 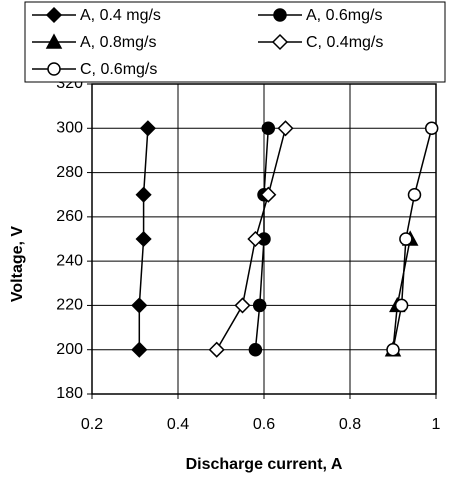 What do you see at coordinates (92, 424) in the screenshot?
I see `x-tick-label: 0.2` at bounding box center [92, 424].